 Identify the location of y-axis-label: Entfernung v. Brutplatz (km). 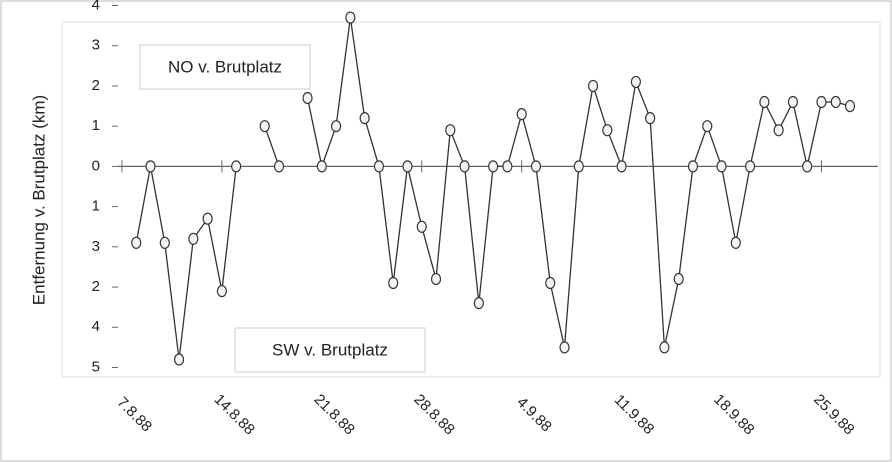
(38, 200).